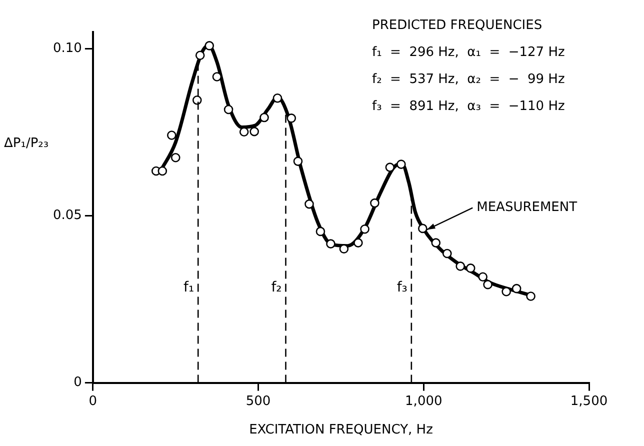 This screenshot has height=446, width=644. What do you see at coordinates (189, 288) in the screenshot?
I see `ref-line-label: f₁` at bounding box center [189, 288].